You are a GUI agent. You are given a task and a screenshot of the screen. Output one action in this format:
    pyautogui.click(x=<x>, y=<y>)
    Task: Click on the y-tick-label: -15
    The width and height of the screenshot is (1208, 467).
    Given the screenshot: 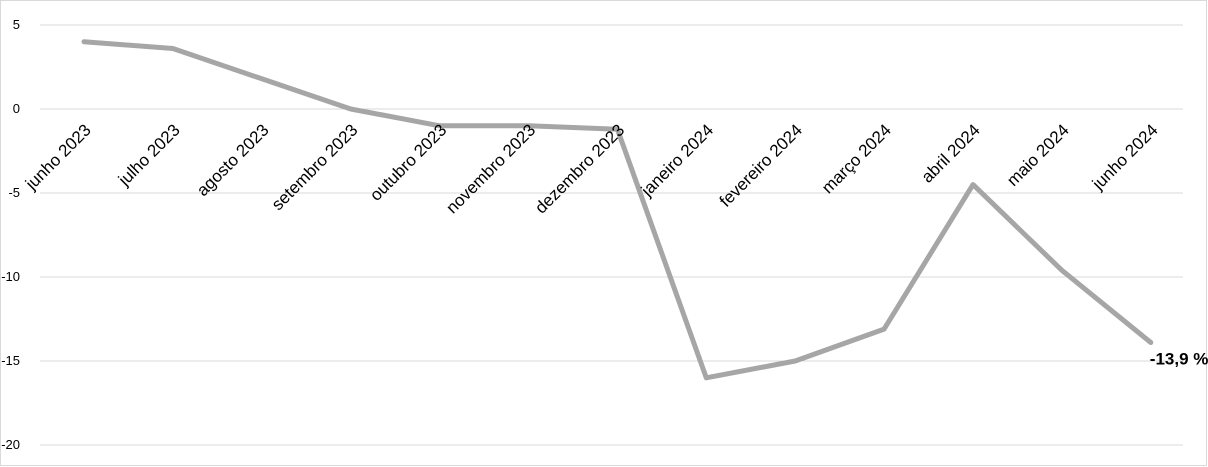 What is the action you would take?
    pyautogui.click(x=10, y=360)
    